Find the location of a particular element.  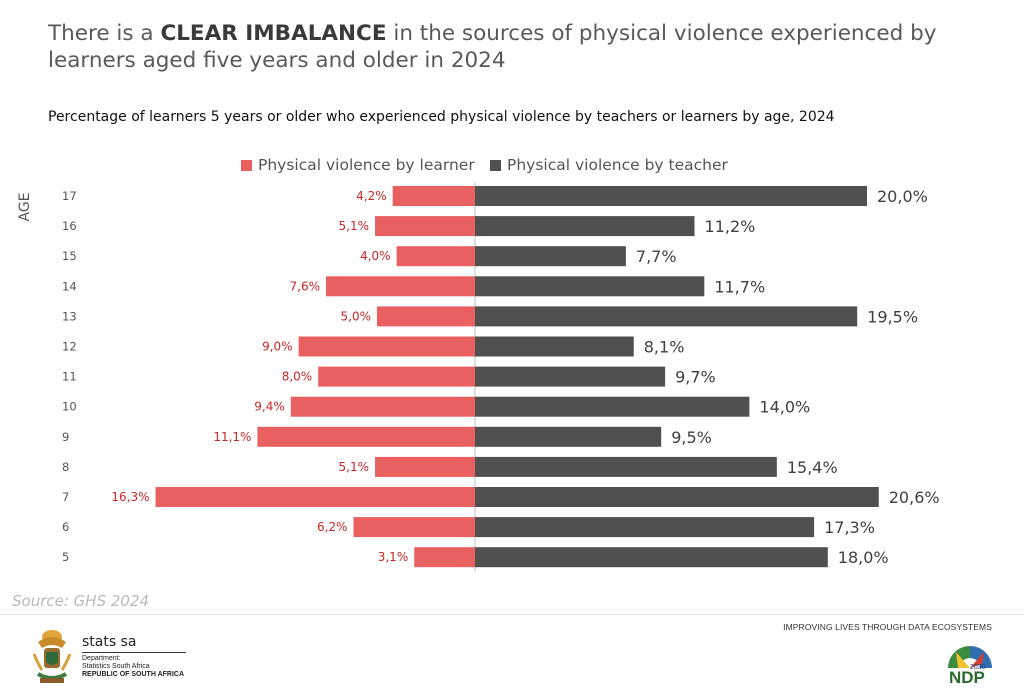

org-rule is located at coordinates (134, 652).